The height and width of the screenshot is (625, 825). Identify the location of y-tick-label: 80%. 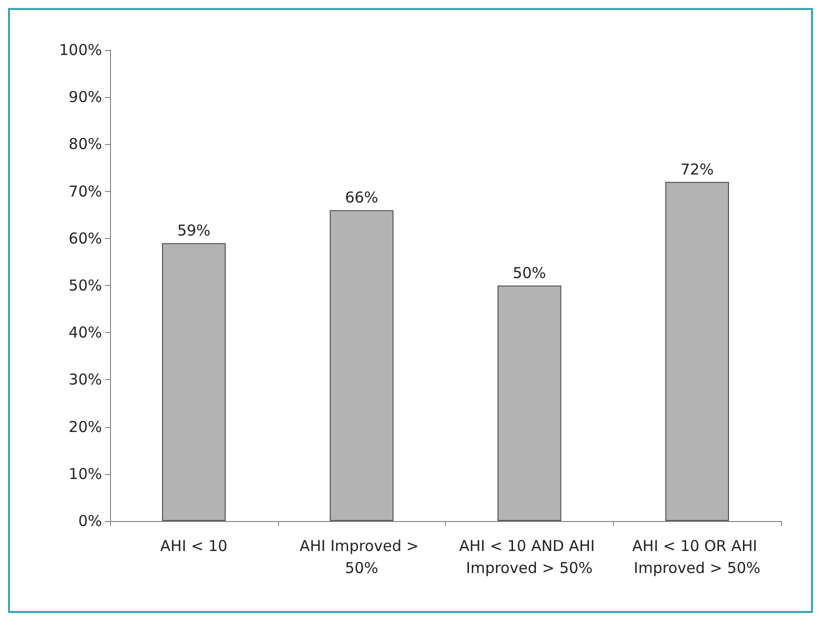
(85, 144).